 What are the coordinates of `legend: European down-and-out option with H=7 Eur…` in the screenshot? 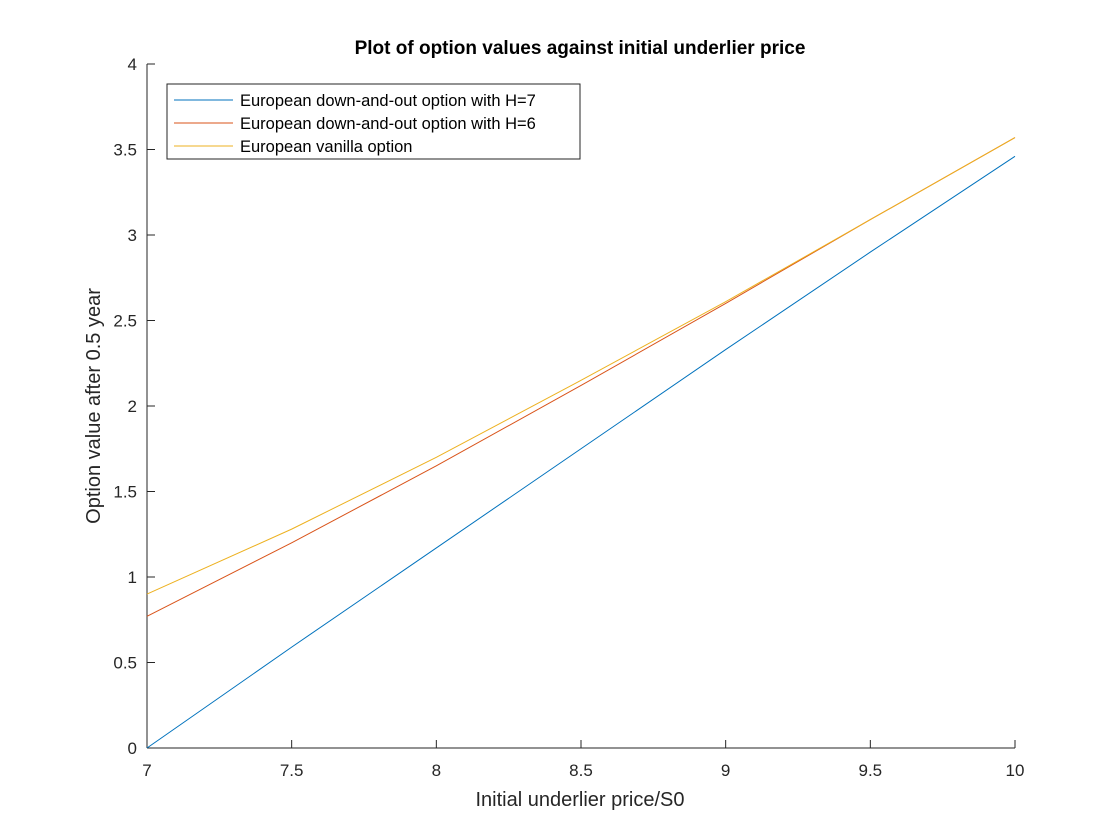 It's located at (373, 121).